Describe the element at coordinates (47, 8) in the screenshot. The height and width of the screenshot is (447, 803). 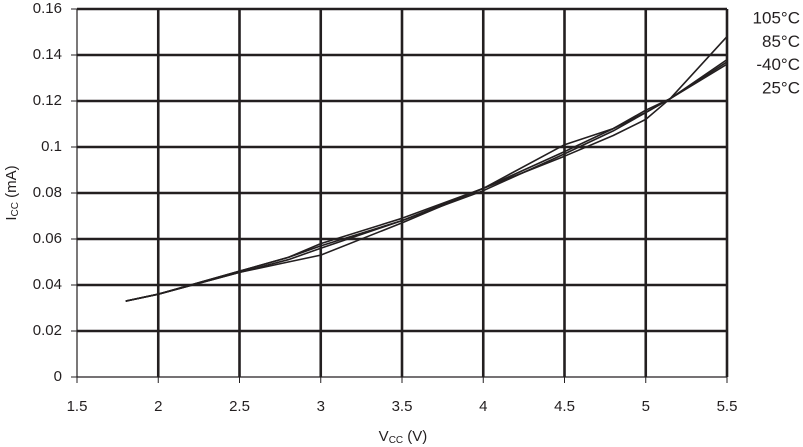
I see `y-tick-label: 0.16` at that location.